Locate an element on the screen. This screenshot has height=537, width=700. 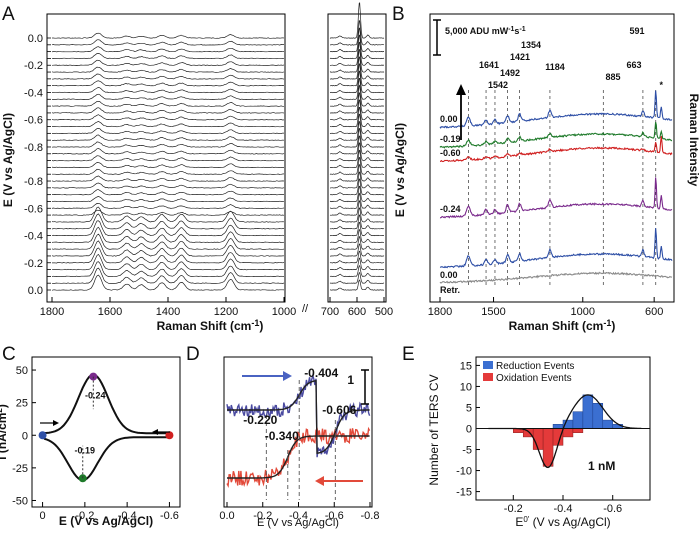
panel-a-y-ticks: 0.0 -0.2 -0.4 -0.6 -0.8 -0.8 -0.6 -0.4 -0.2 0.0 is located at coordinates (37, 165).